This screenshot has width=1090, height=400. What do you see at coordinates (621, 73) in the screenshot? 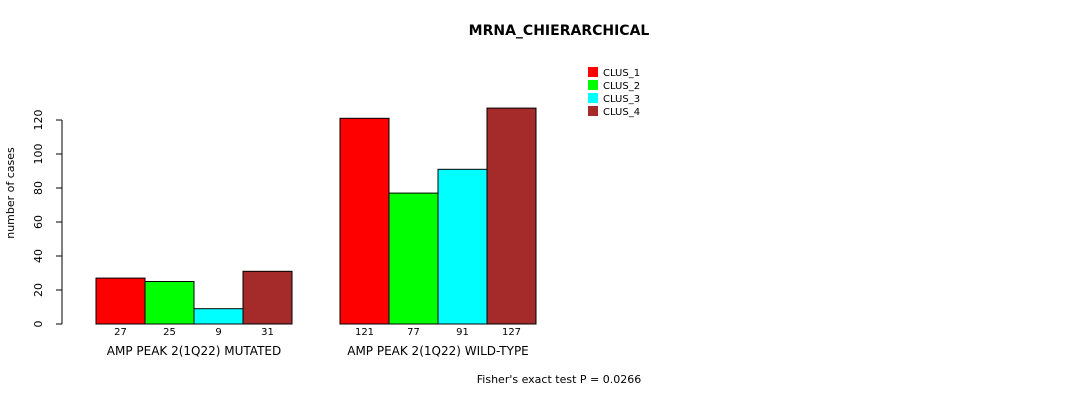
I see `legend-label: CLUS_1` at bounding box center [621, 73].